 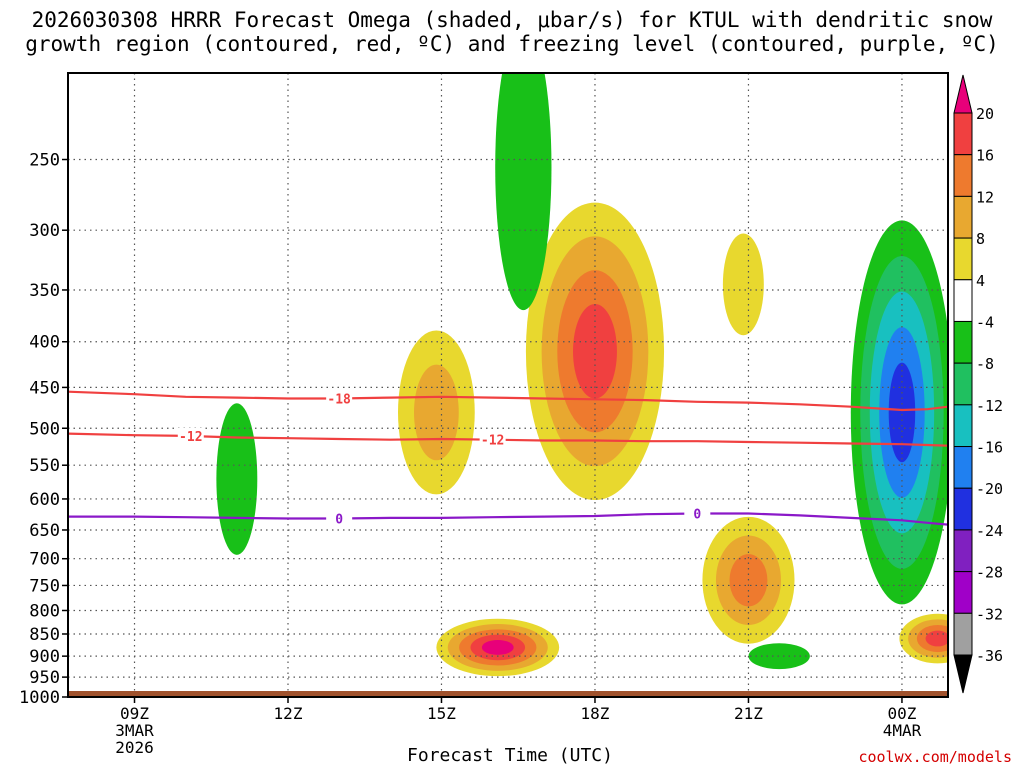 What do you see at coordinates (492, 441) in the screenshot?
I see `contour-label-2: -12` at bounding box center [492, 441].